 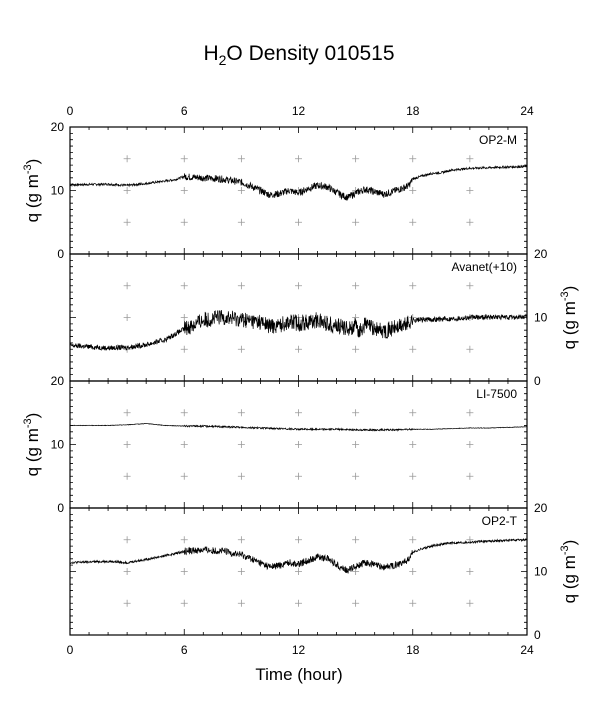 I want to click on x-tick-label: 6, so click(x=184, y=650).